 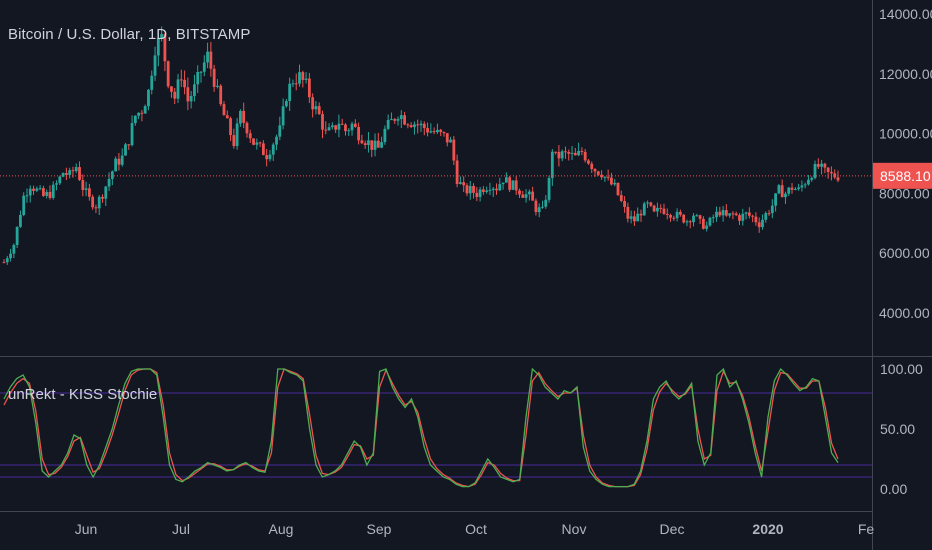 I want to click on price-axis-tick-label: 8000.00, so click(x=904, y=193).